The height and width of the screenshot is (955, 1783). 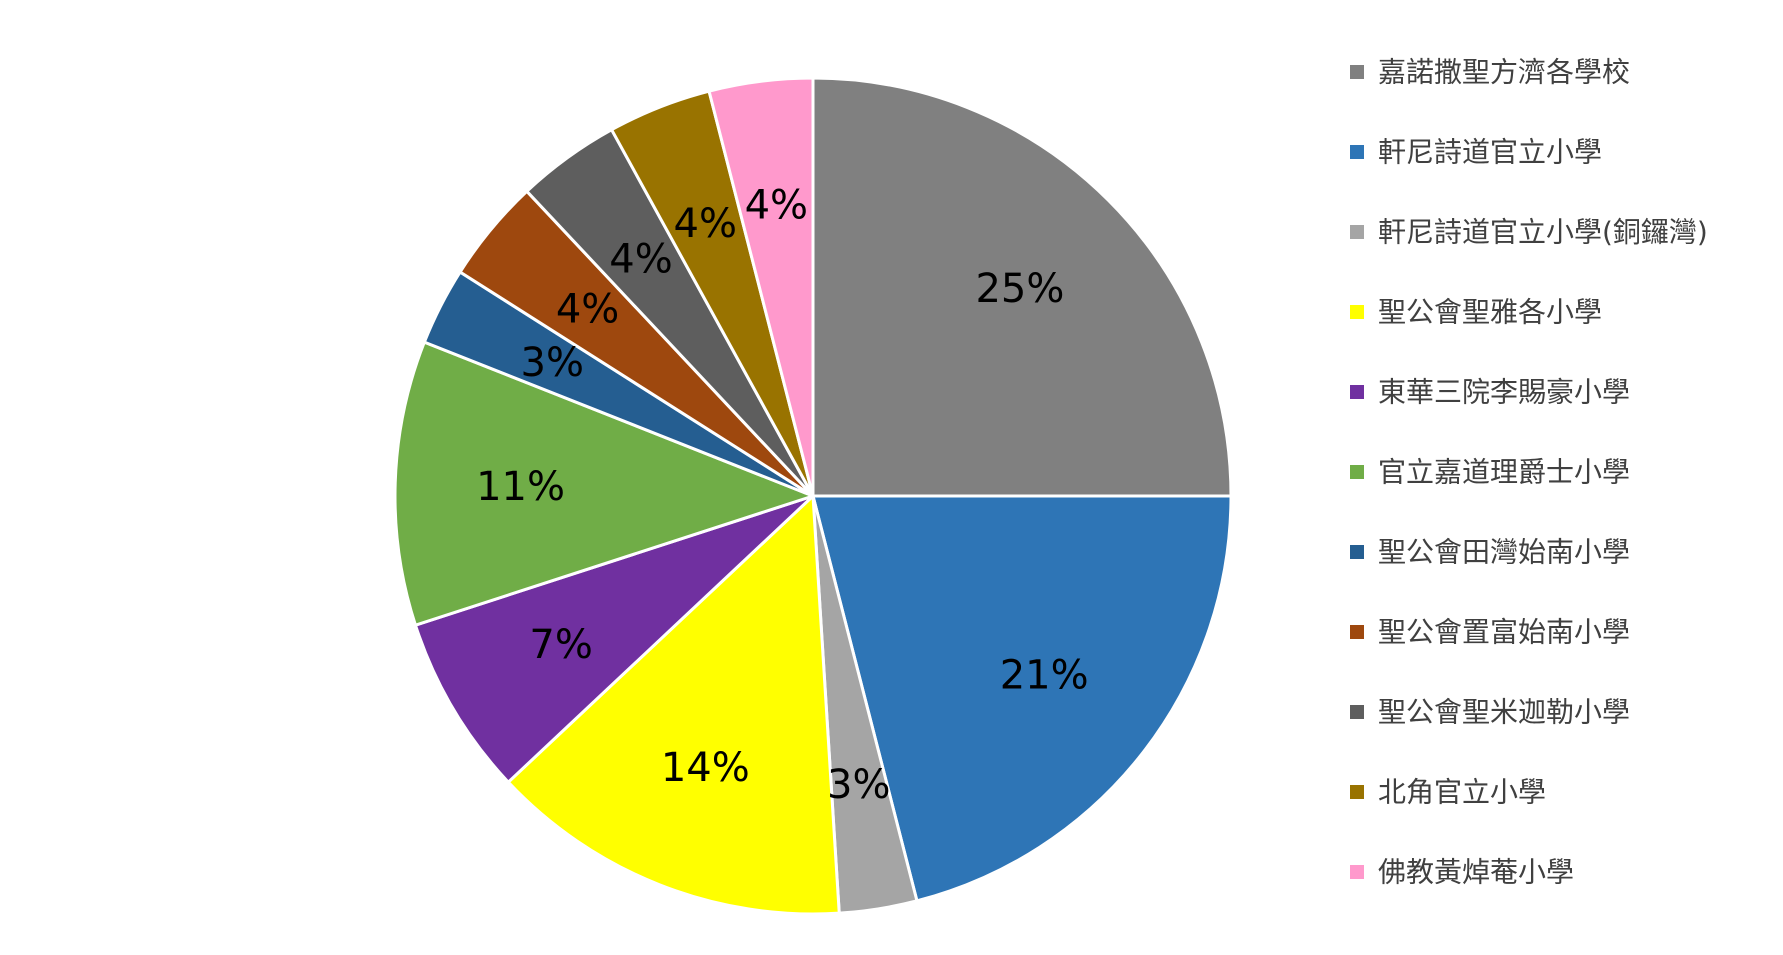 I want to click on slice-data-label: 11%, so click(x=520, y=487).